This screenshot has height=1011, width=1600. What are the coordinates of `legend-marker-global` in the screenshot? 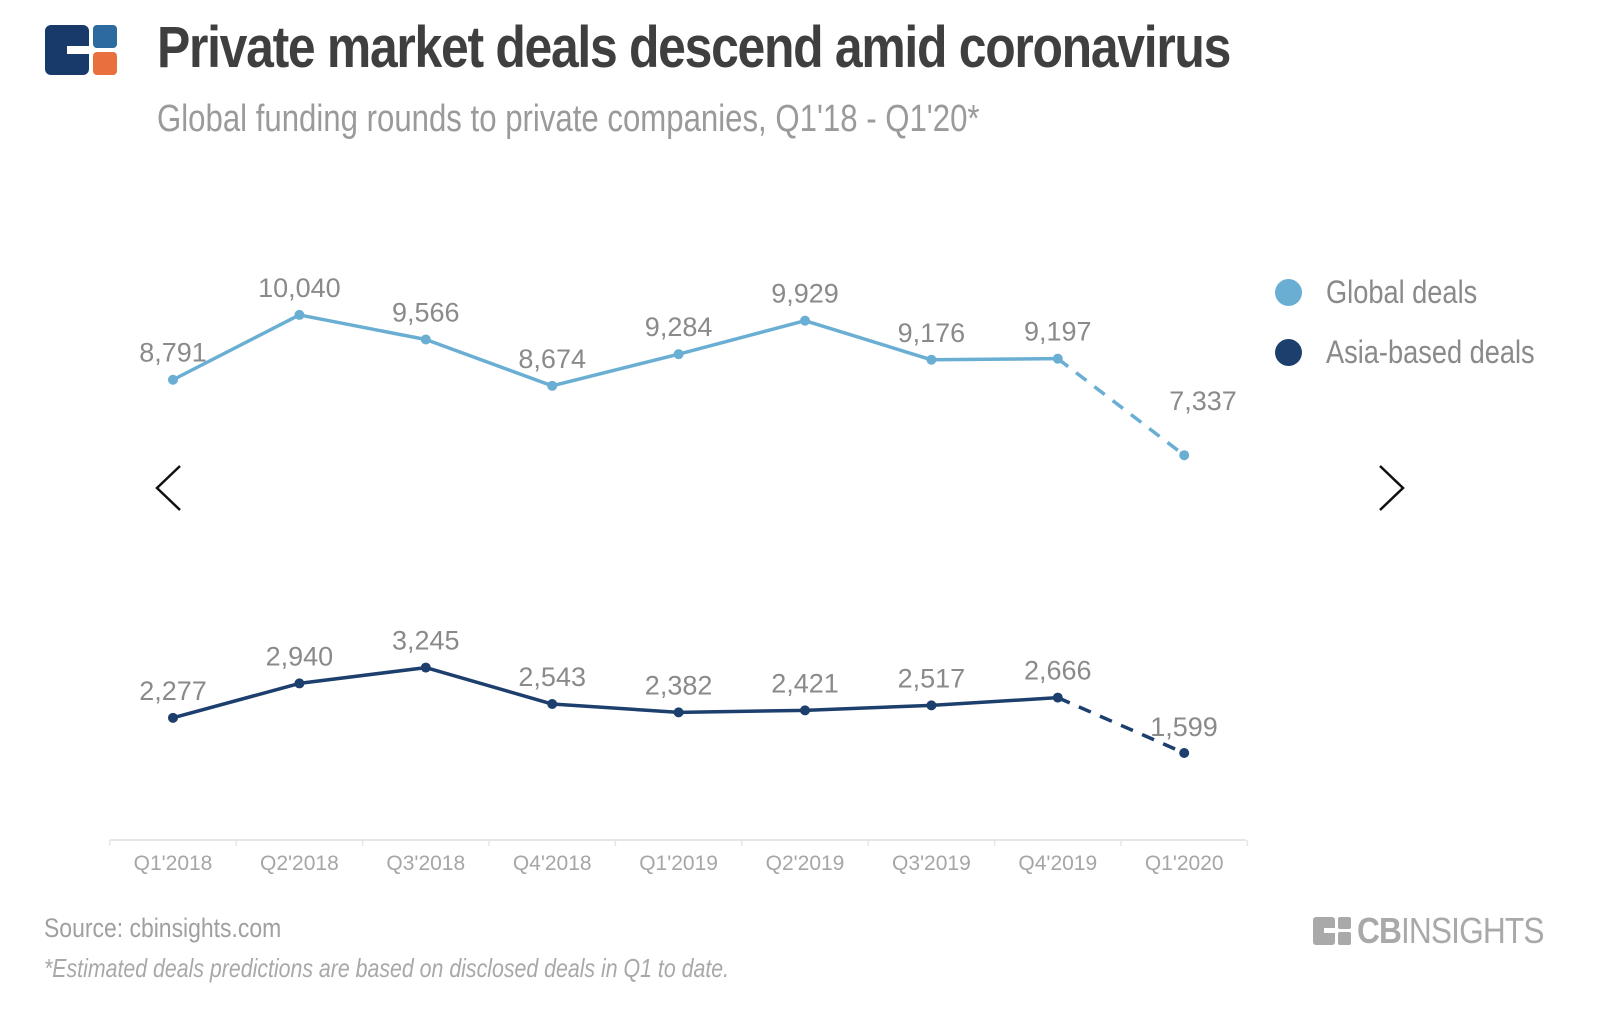 It's located at (1288, 292).